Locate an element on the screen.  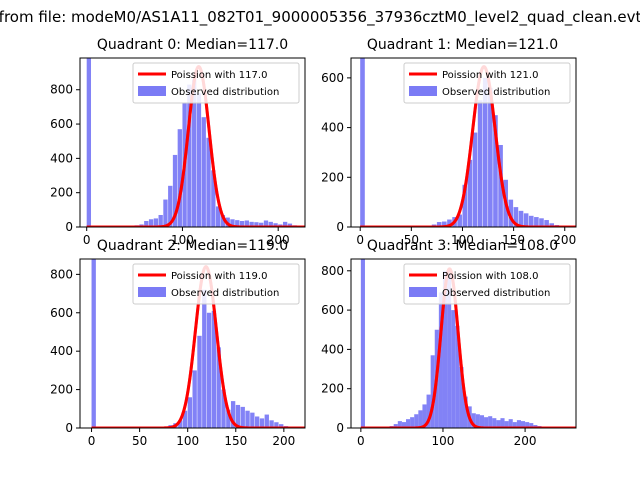
legend-label-poisson: Poission with 121.0 is located at coordinates (490, 75).